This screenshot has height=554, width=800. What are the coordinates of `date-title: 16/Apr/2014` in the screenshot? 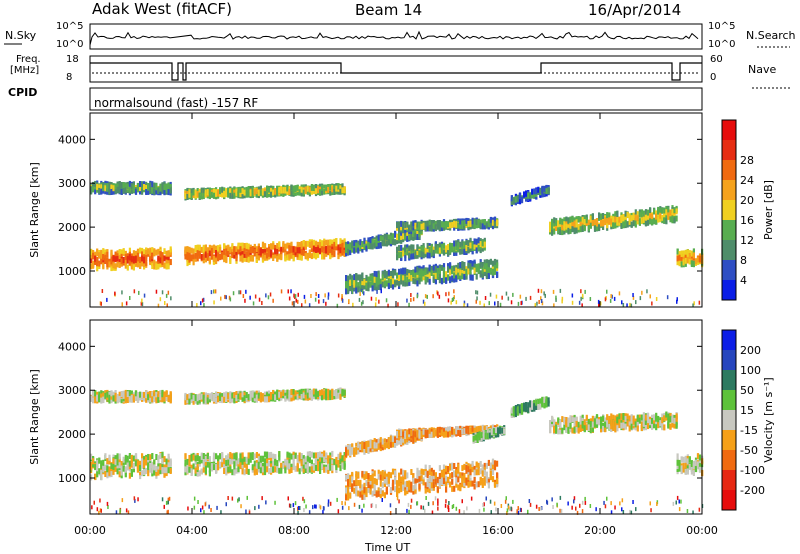 It's located at (635, 10).